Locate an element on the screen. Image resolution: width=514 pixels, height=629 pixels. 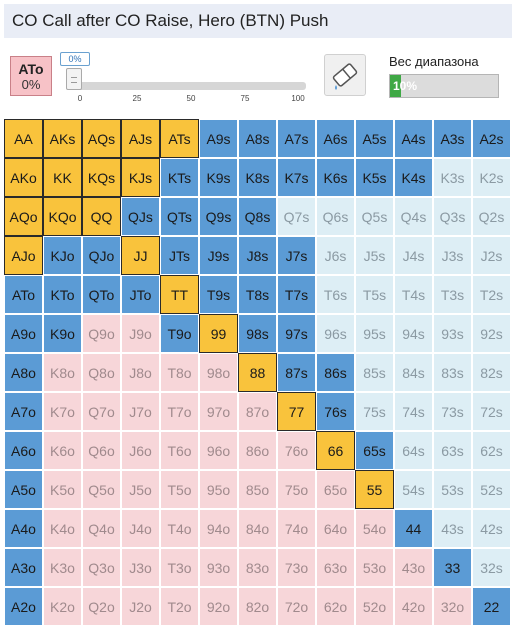
hand-cell: 85s is located at coordinates (374, 372).